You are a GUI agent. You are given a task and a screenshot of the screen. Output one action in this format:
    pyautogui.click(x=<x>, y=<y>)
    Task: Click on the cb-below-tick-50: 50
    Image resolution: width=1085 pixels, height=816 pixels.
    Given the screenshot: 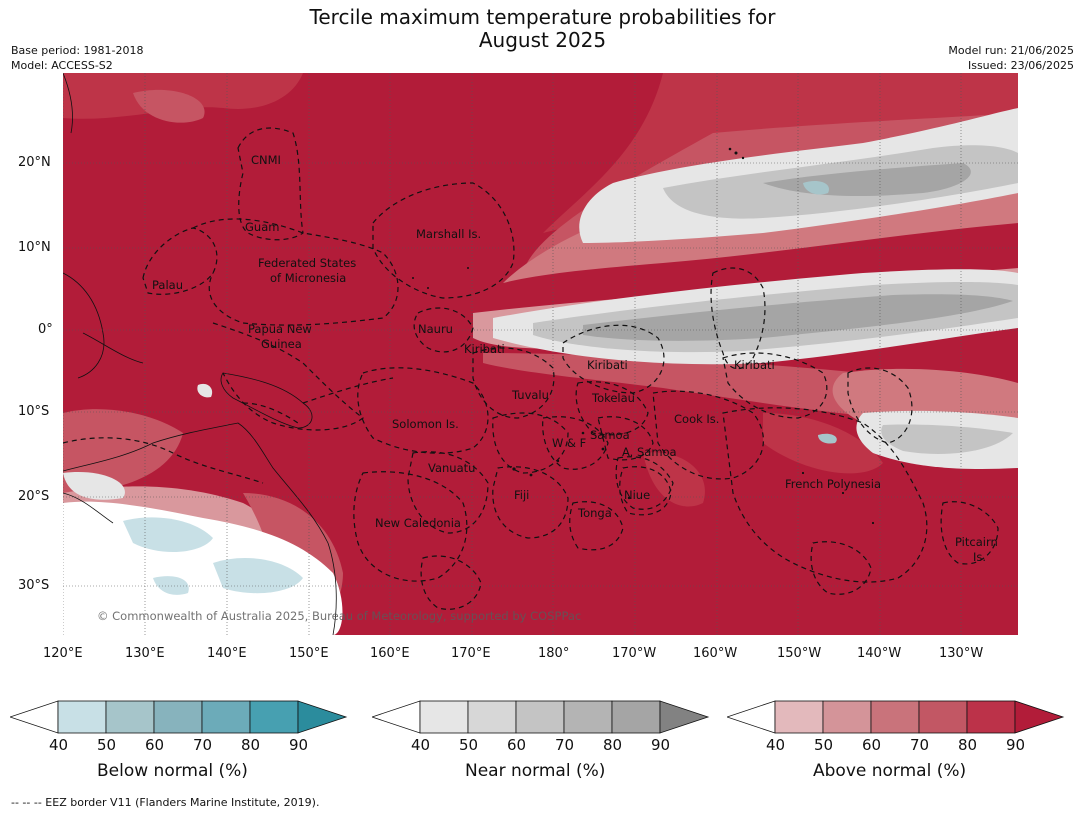 What is the action you would take?
    pyautogui.click(x=107, y=745)
    